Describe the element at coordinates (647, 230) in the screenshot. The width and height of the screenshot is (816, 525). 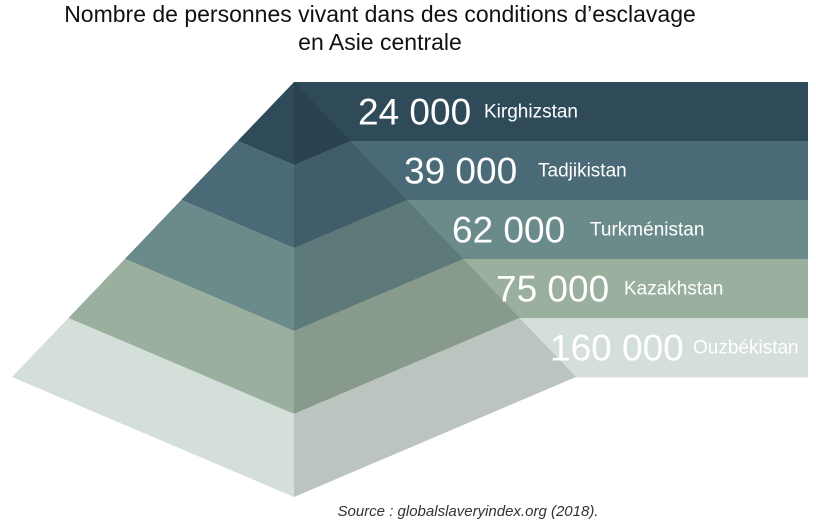
I see `country-label-turkménistan: Turkménistan` at that location.